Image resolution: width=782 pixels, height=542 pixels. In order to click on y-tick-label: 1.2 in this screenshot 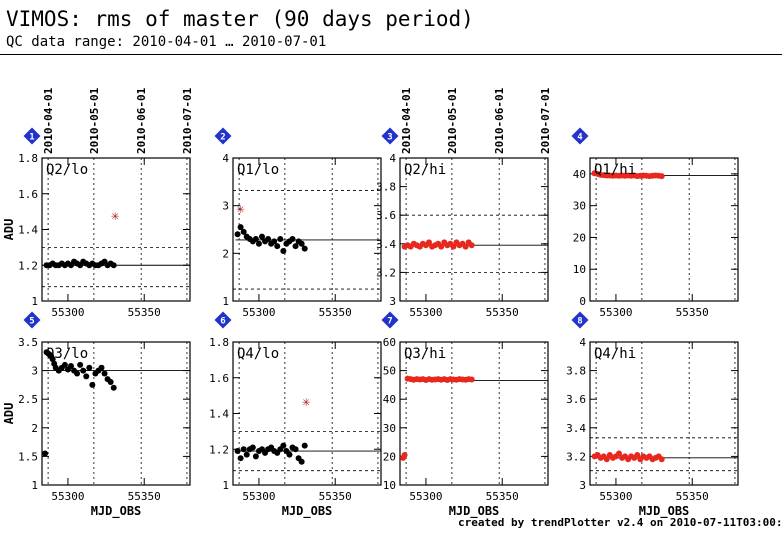, I will do `click(28, 265)`.